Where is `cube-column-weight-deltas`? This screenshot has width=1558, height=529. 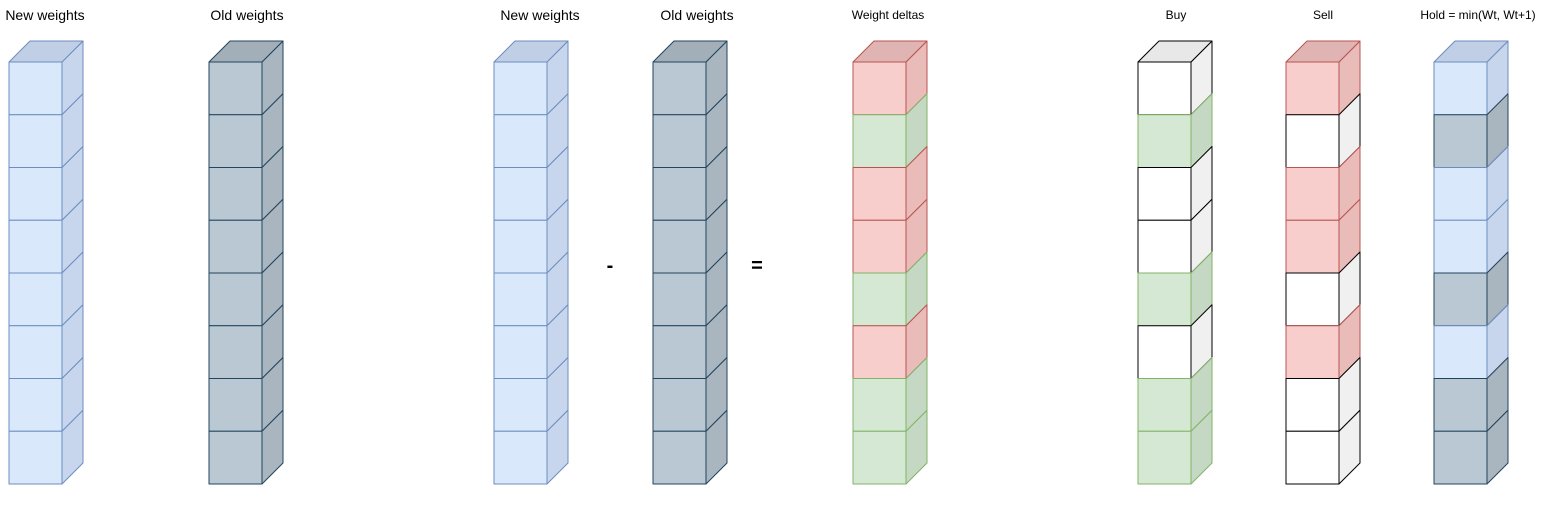
cube-column-weight-deltas is located at coordinates (890, 262).